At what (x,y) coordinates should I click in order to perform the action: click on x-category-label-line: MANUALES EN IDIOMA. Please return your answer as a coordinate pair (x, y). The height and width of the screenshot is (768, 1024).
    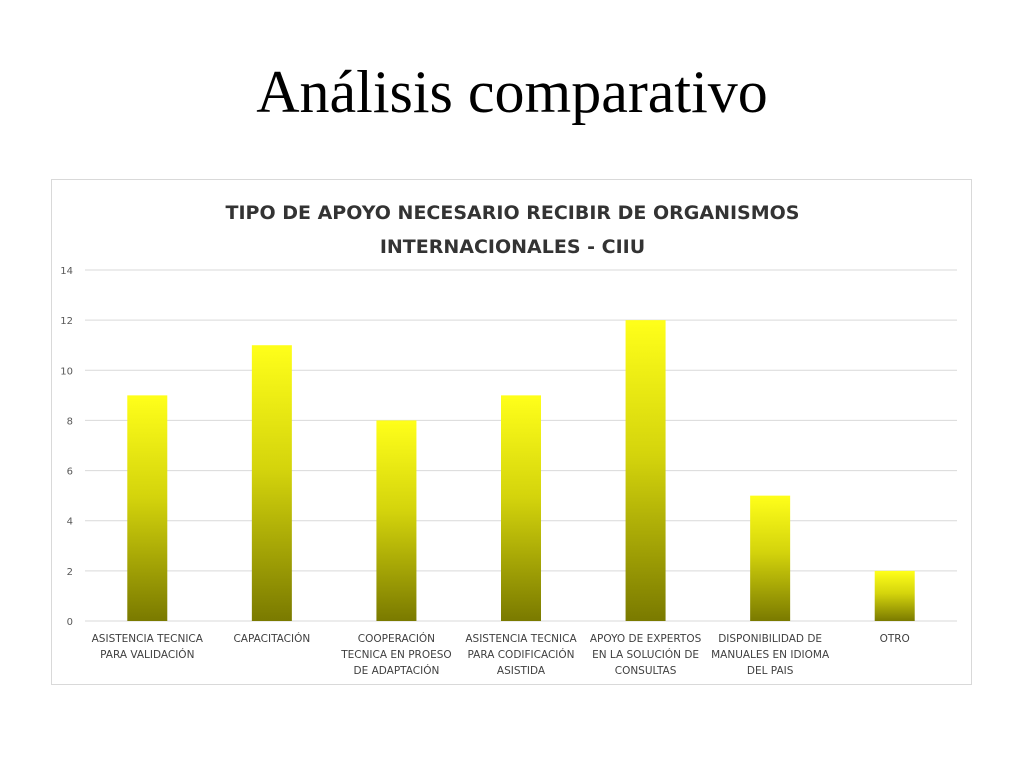
    Looking at the image, I should click on (770, 655).